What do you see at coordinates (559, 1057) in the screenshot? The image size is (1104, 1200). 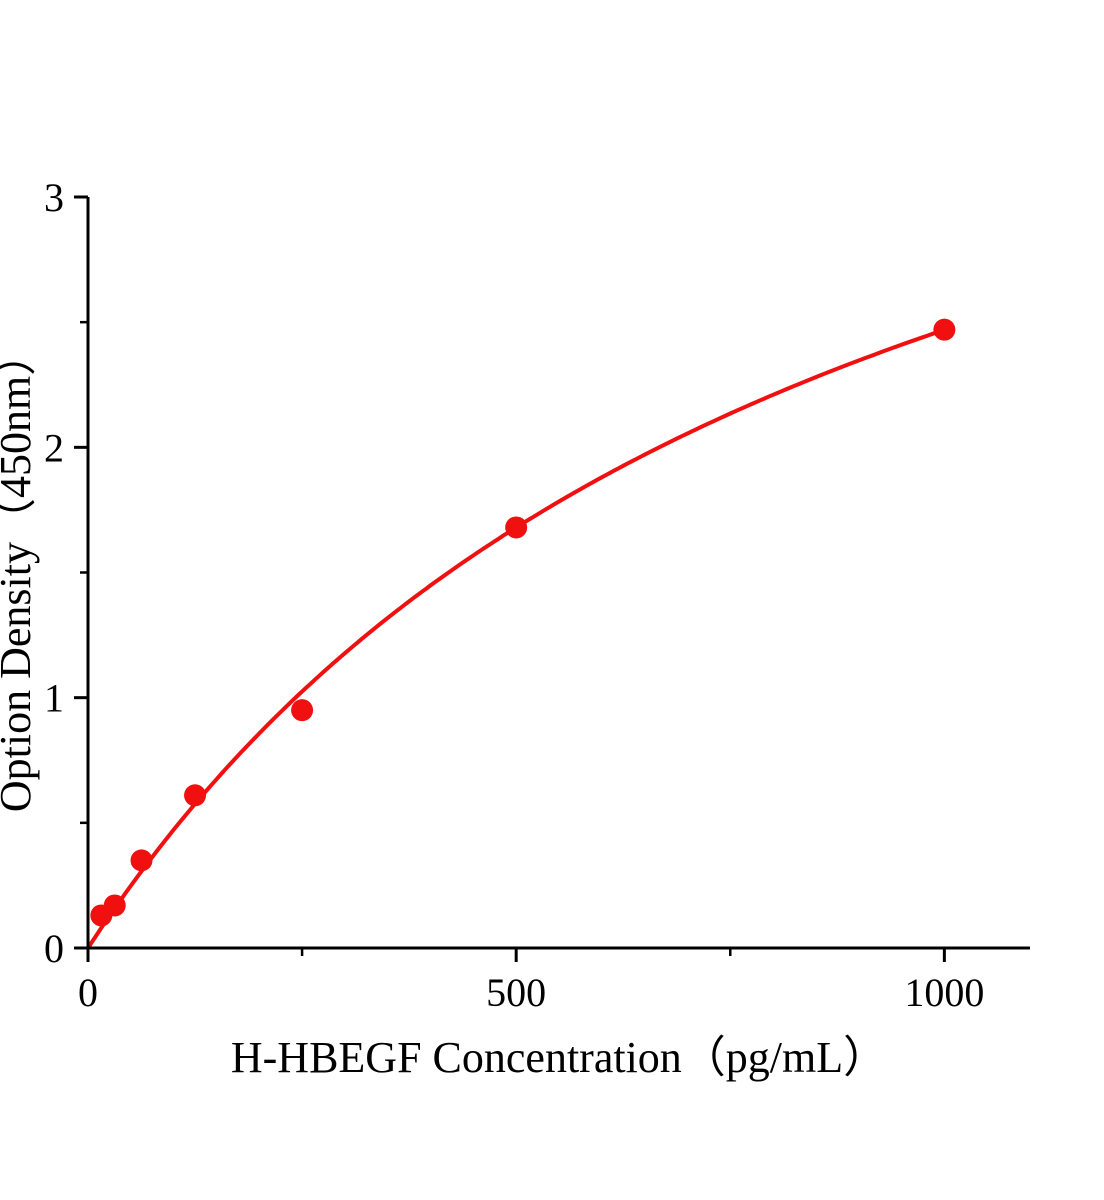 I see `x-axis-label: H-HBEGF Concentration（pg/mL）` at bounding box center [559, 1057].